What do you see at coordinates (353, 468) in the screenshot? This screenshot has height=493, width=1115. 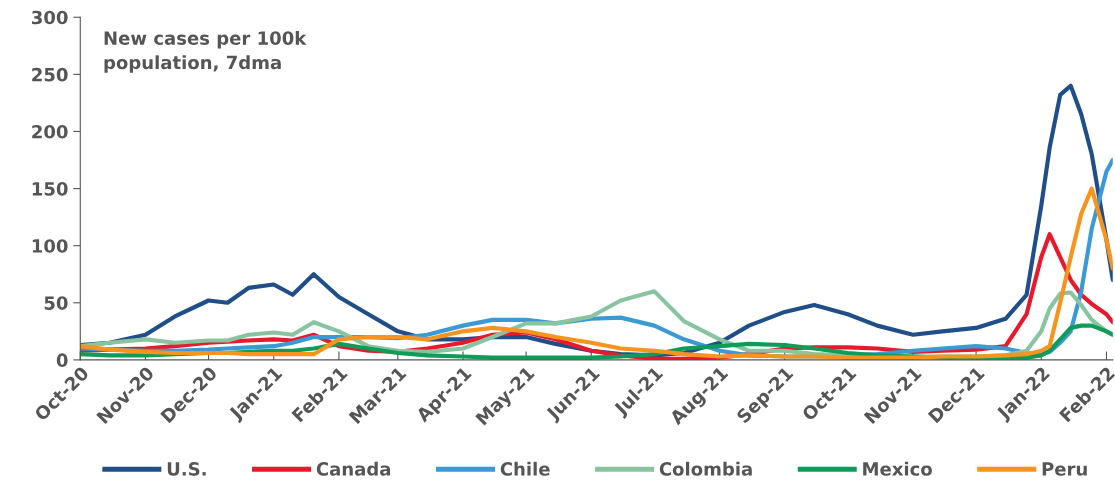 I see `legend-label: Canada` at bounding box center [353, 468].